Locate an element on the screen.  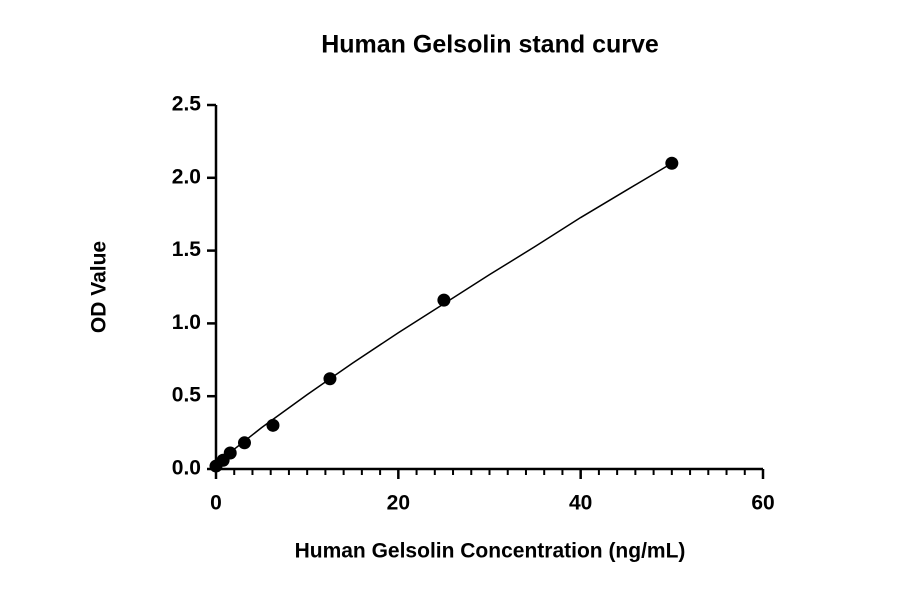
y-tick-label: 2.5 is located at coordinates (187, 104).